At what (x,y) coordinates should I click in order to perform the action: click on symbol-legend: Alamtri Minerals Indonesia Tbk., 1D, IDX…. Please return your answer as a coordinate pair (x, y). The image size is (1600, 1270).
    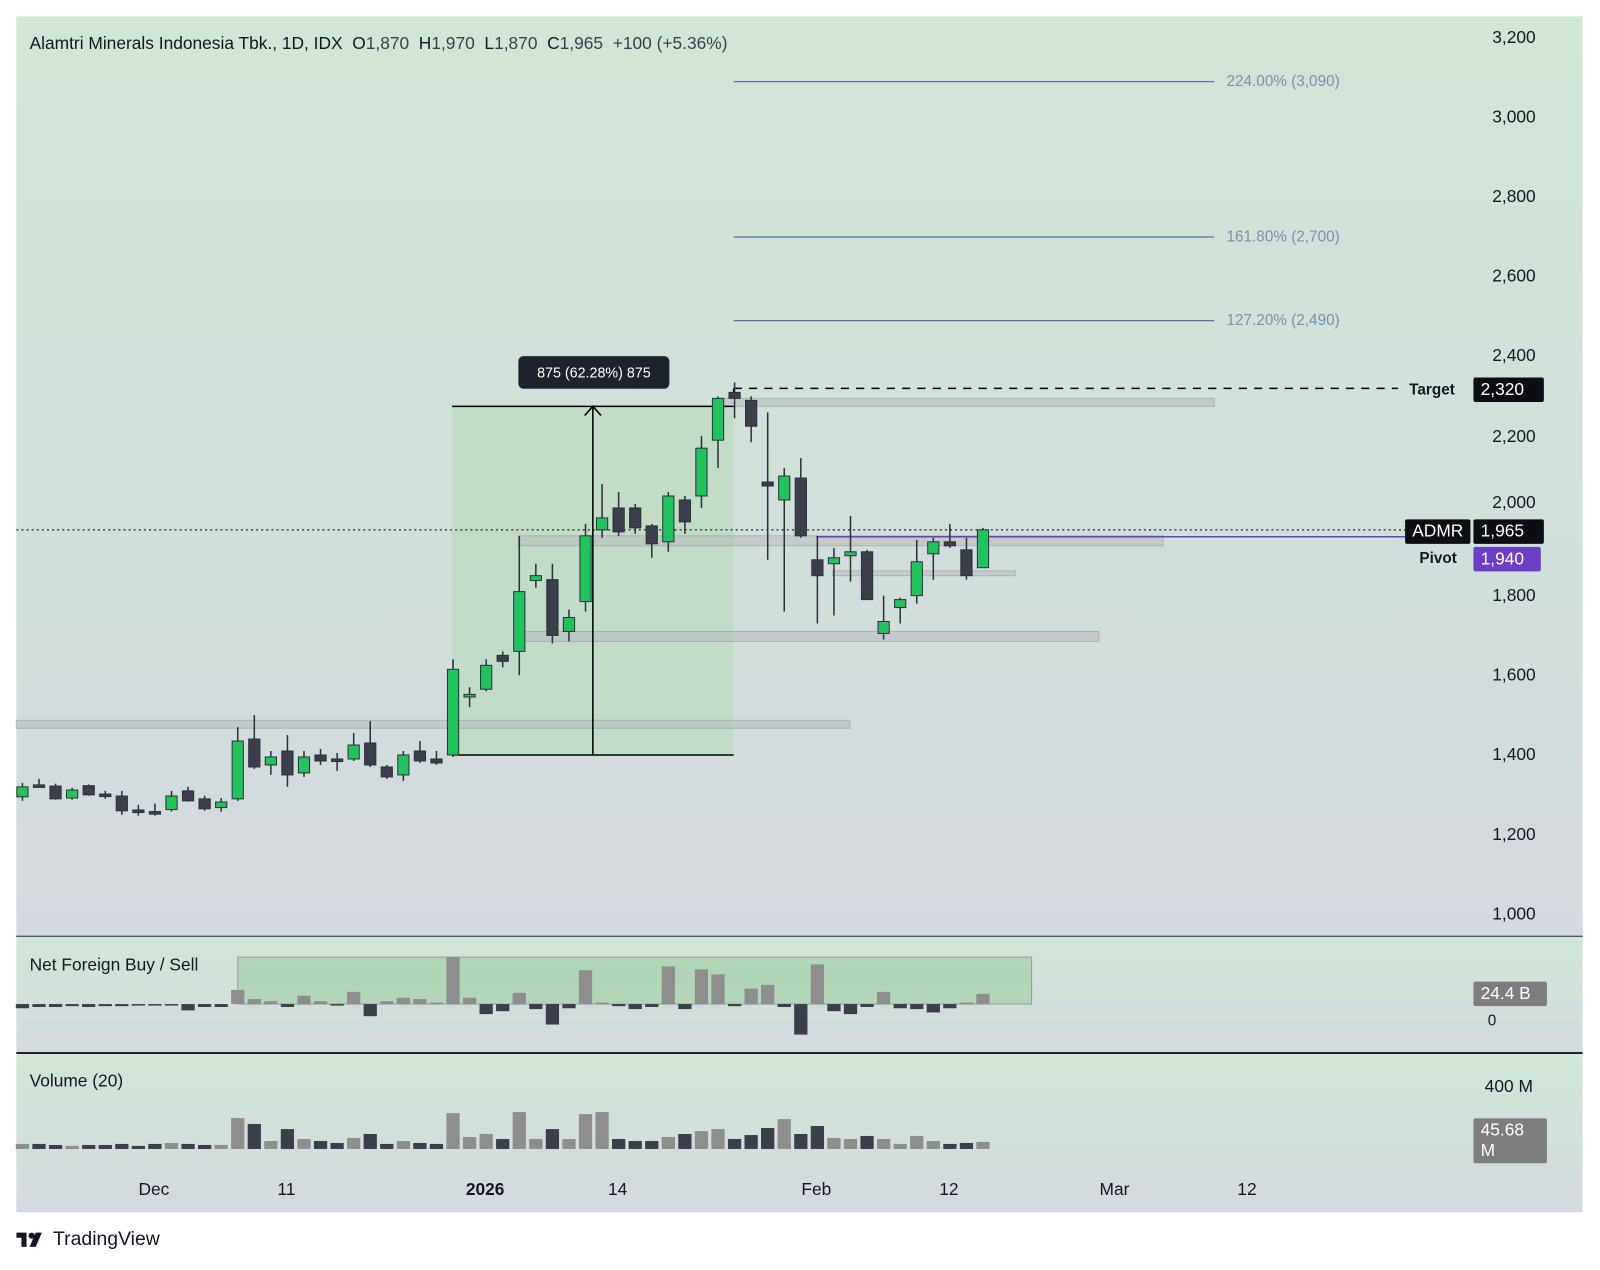
    Looking at the image, I should click on (379, 44).